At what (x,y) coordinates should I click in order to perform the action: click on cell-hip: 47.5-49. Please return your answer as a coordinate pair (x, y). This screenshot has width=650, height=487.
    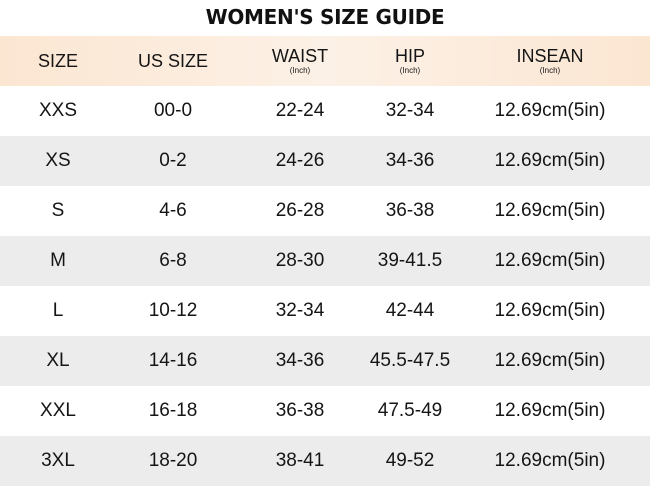
    Looking at the image, I should click on (410, 410).